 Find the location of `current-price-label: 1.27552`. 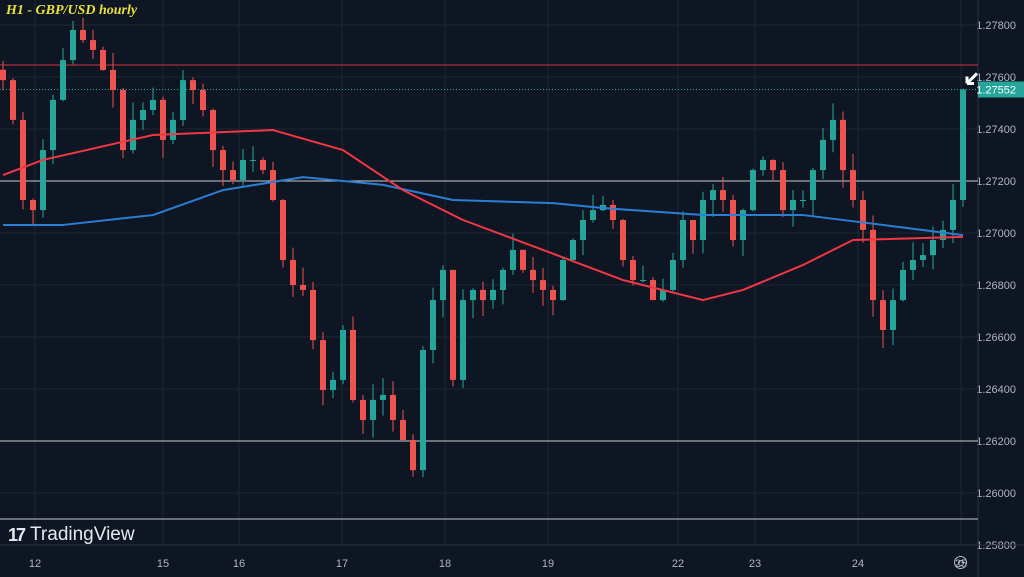

current-price-label: 1.27552 is located at coordinates (996, 90).